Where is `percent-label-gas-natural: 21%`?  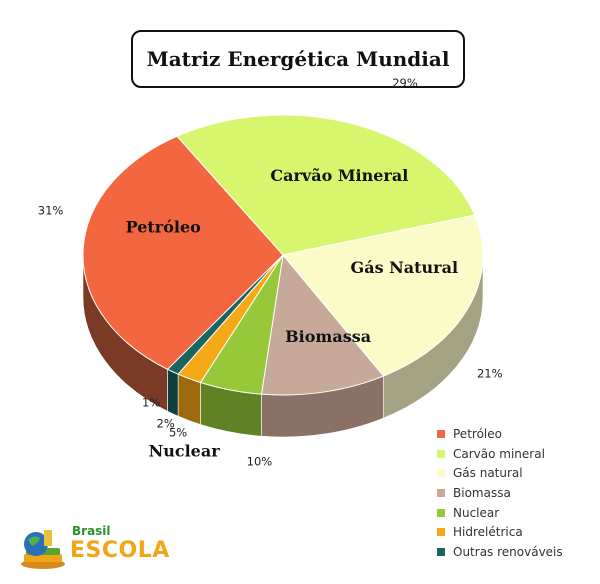 percent-label-gas-natural: 21% is located at coordinates (490, 374).